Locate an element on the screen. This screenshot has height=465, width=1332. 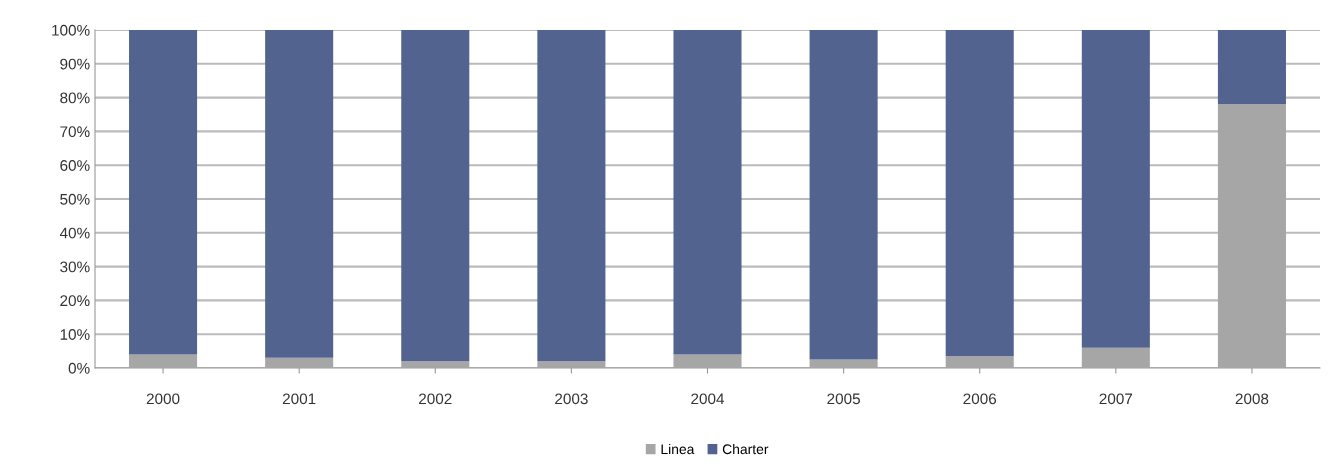
x-tick-label: 2001 is located at coordinates (299, 399).